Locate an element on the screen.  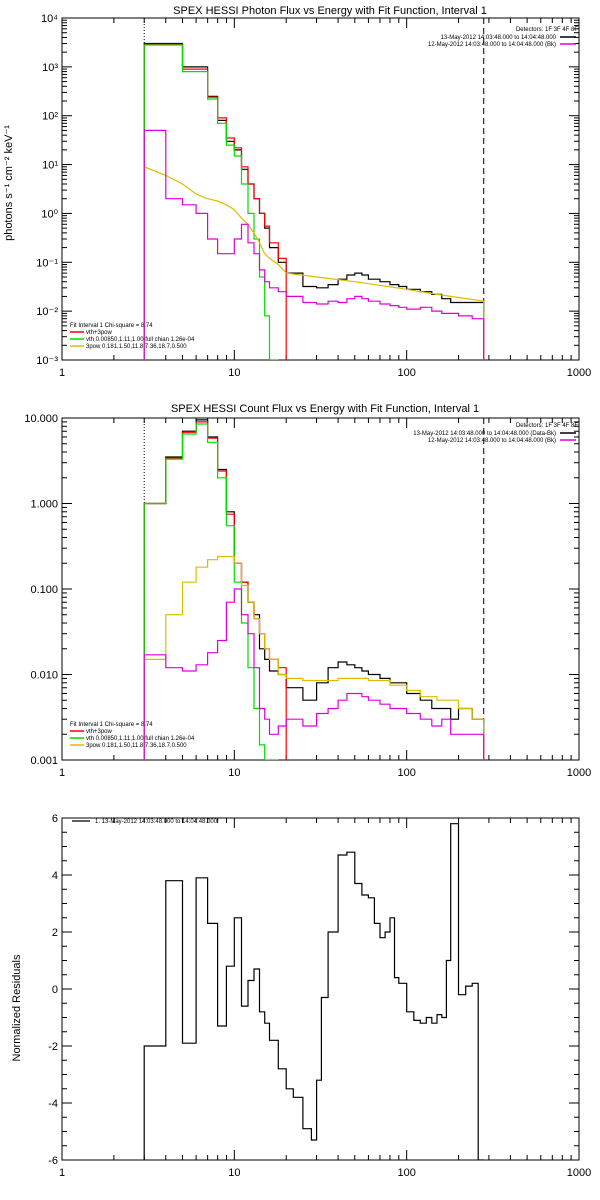
photon-flux-x-tick-label: 100 is located at coordinates (406, 373).